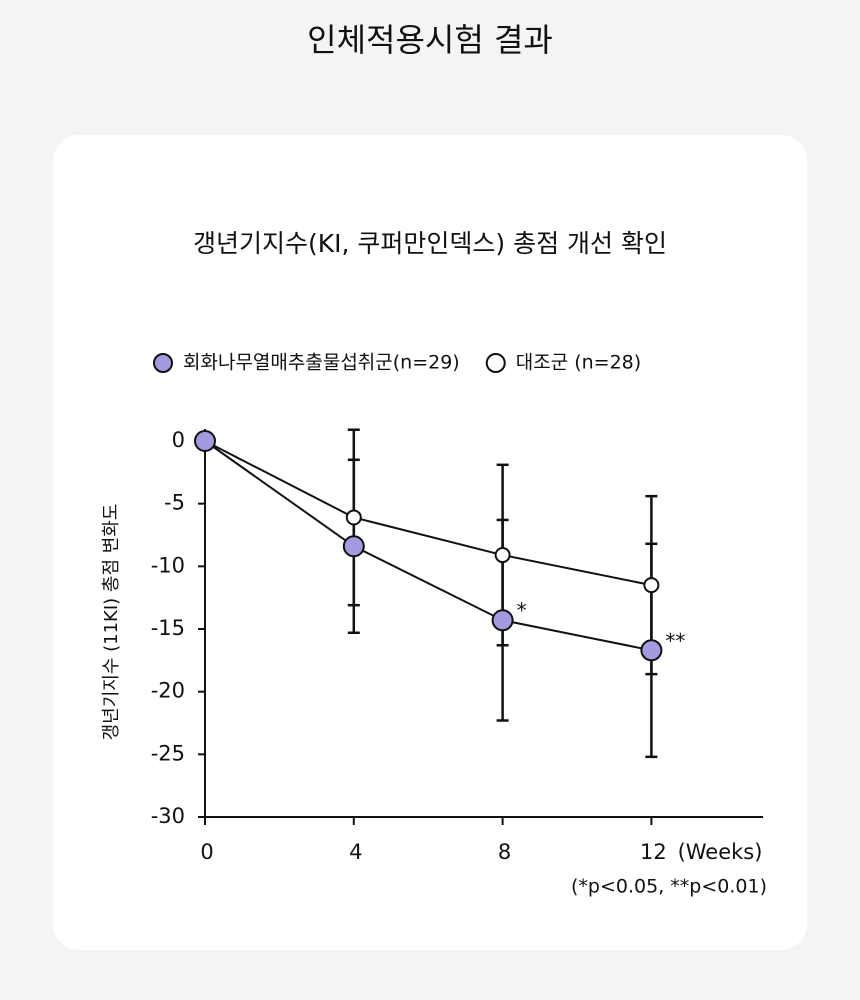  I want to click on y-tick-label: 0, so click(178, 440).